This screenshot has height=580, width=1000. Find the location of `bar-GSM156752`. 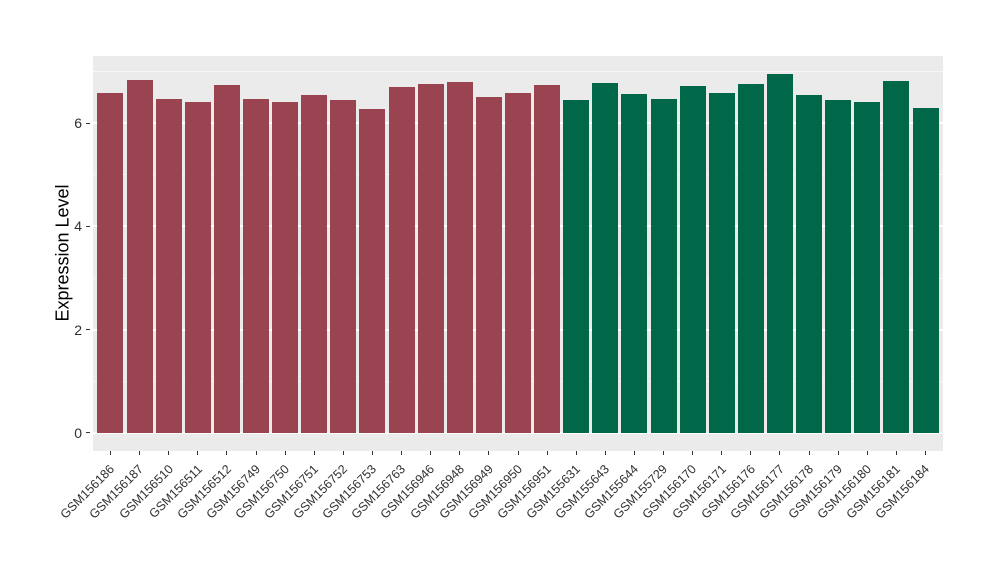

bar-GSM156752 is located at coordinates (343, 266).